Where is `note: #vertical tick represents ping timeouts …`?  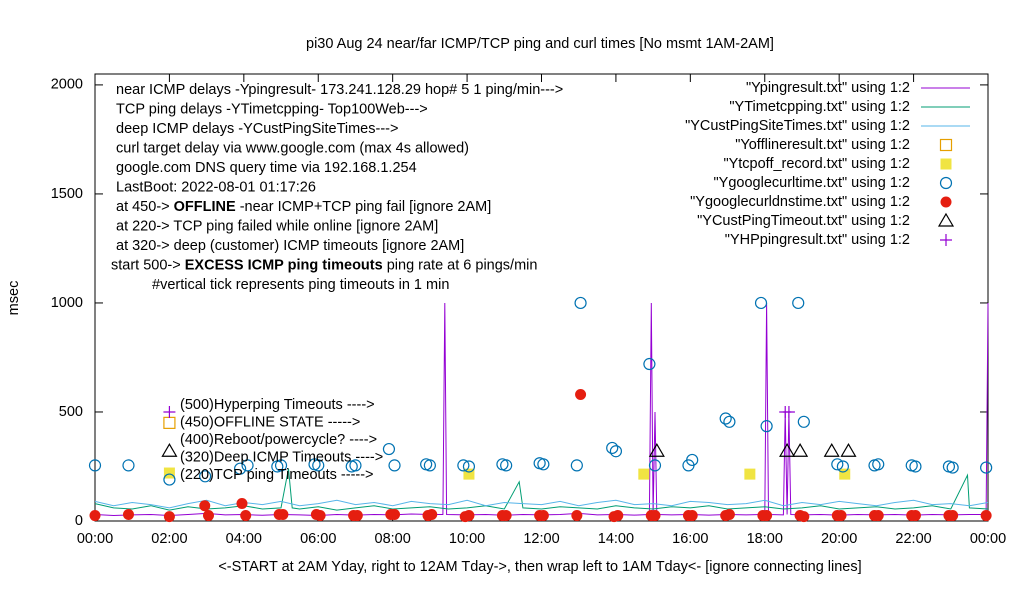
note: #vertical tick represents ping timeouts … is located at coordinates (300, 285).